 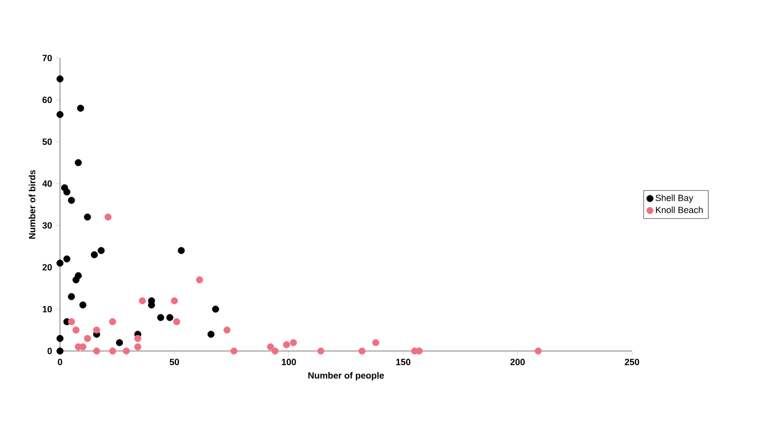 What do you see at coordinates (47, 183) in the screenshot?
I see `y-tick-label: 40` at bounding box center [47, 183].